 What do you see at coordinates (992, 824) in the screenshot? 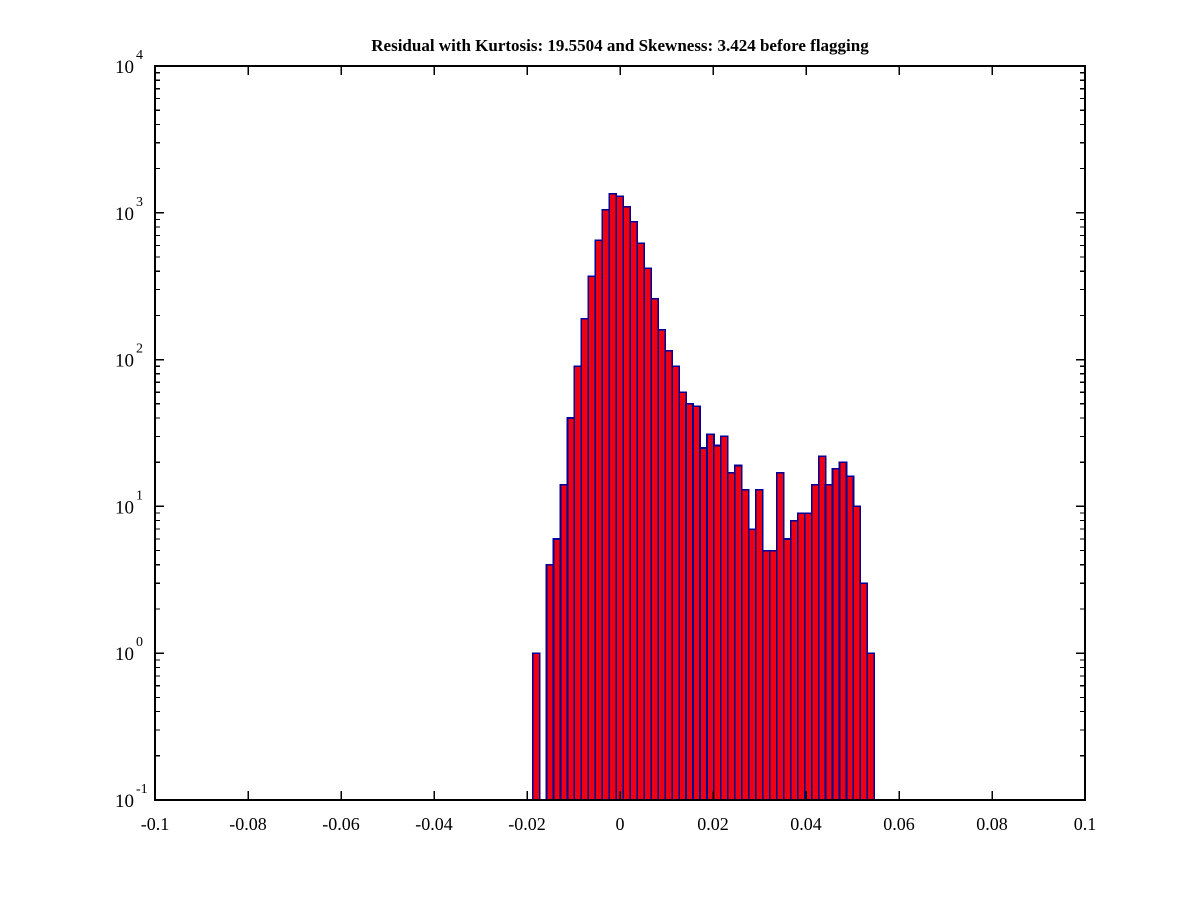
I see `x-tick-label: 0.08` at bounding box center [992, 824].